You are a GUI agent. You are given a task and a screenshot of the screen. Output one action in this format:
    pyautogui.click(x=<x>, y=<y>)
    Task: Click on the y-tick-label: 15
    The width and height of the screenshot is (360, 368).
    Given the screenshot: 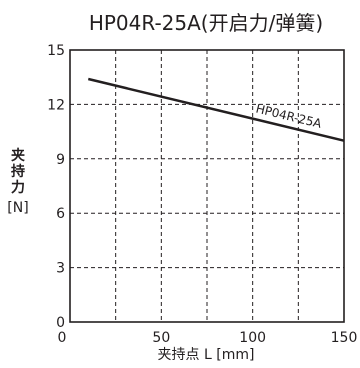 What is the action you would take?
    pyautogui.click(x=56, y=51)
    